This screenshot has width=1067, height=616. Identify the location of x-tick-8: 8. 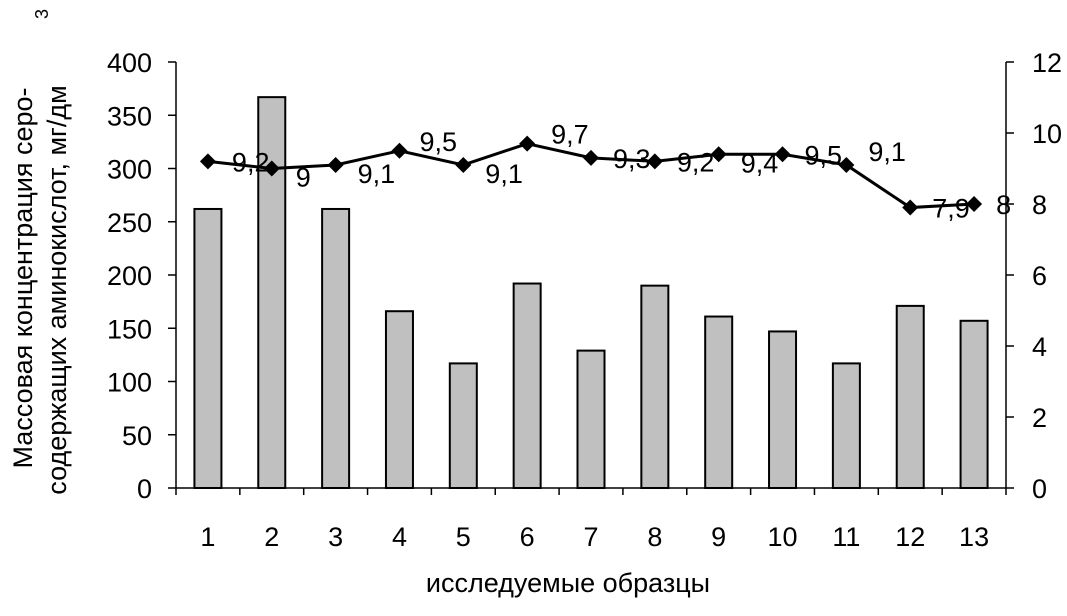
(654, 537).